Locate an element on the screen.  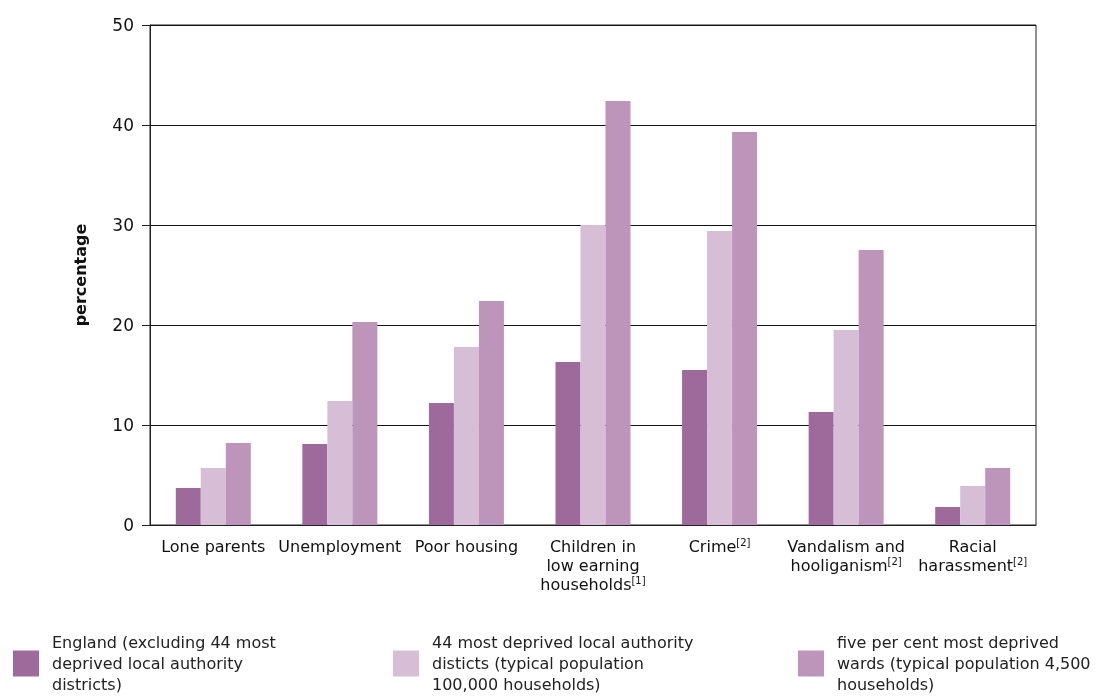
y-tick-label: 50 is located at coordinates (123, 25).